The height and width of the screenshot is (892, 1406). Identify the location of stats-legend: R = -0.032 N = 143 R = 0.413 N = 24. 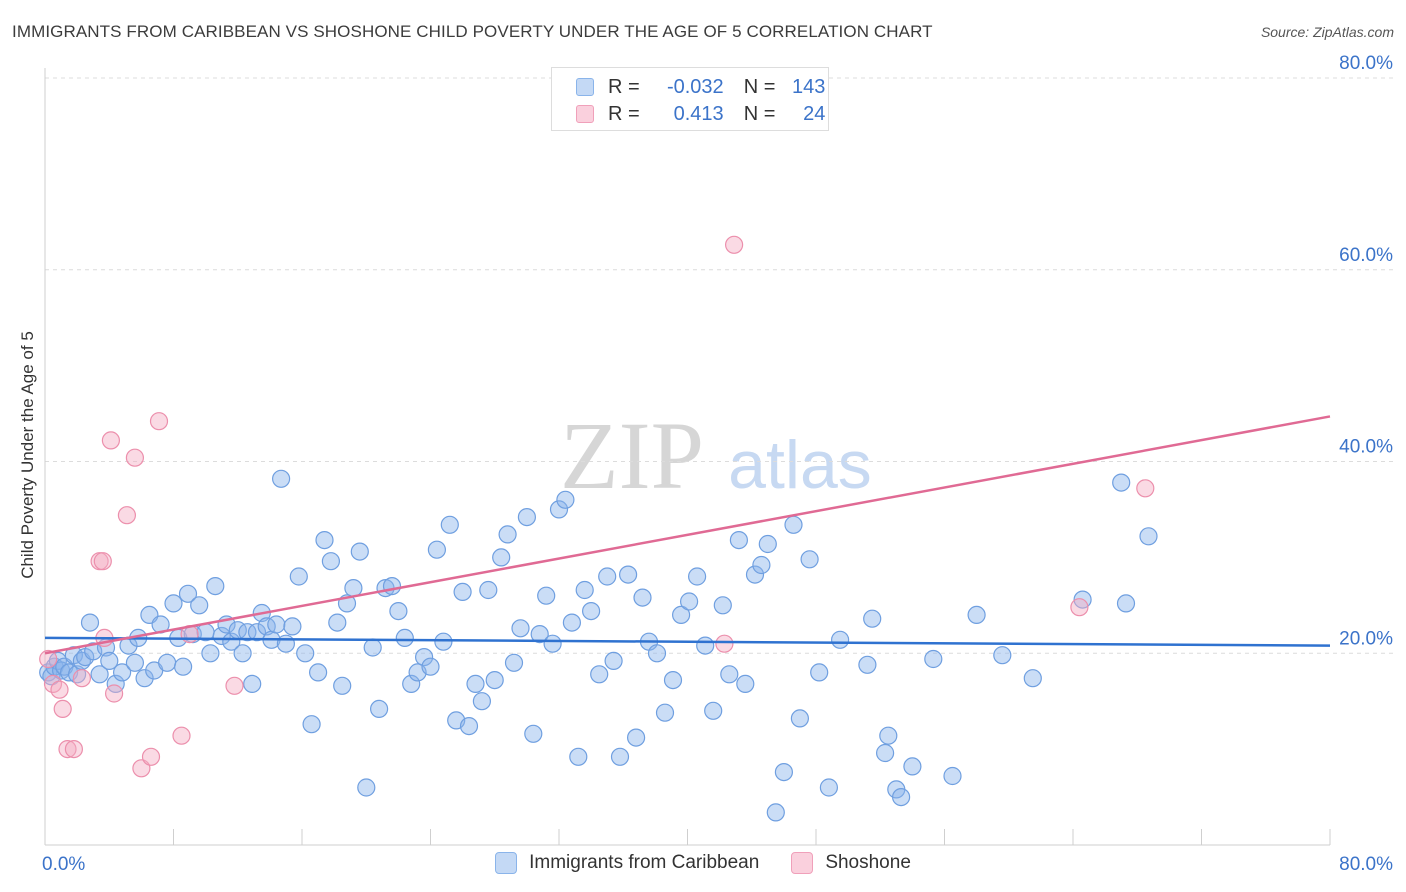
(690, 99).